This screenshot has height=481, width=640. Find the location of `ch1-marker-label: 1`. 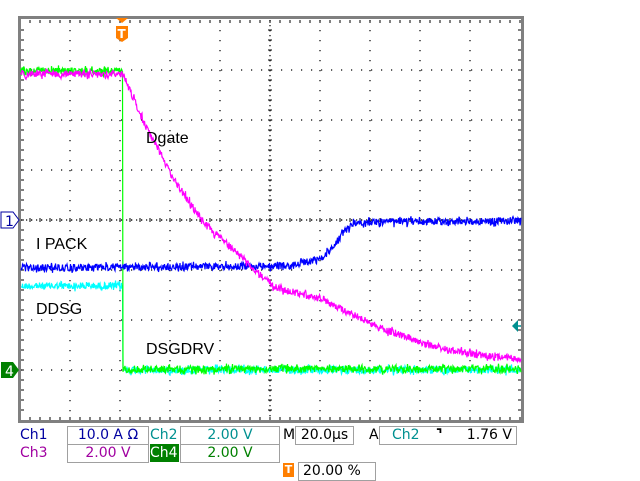

ch1-marker-label: 1 is located at coordinates (9, 222).